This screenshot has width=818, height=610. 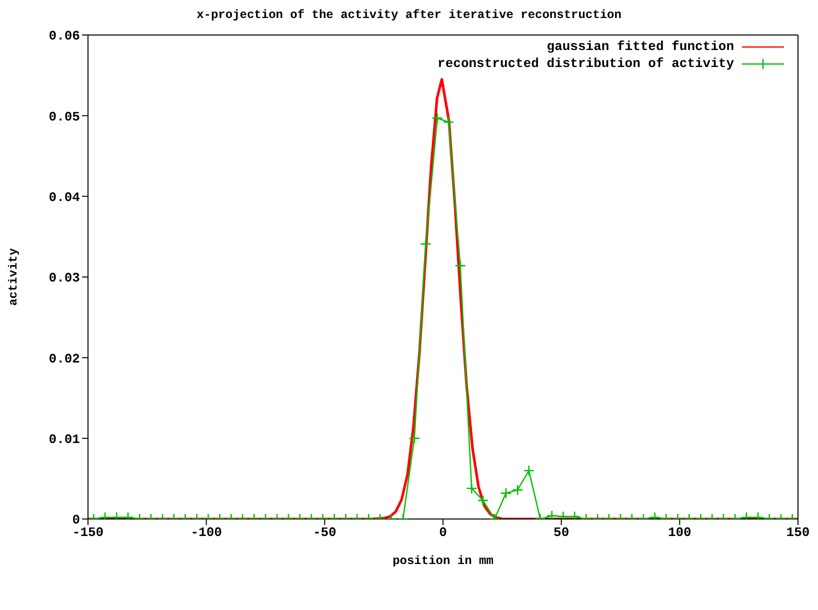 I want to click on x-tick-label: 50, so click(x=562, y=532).